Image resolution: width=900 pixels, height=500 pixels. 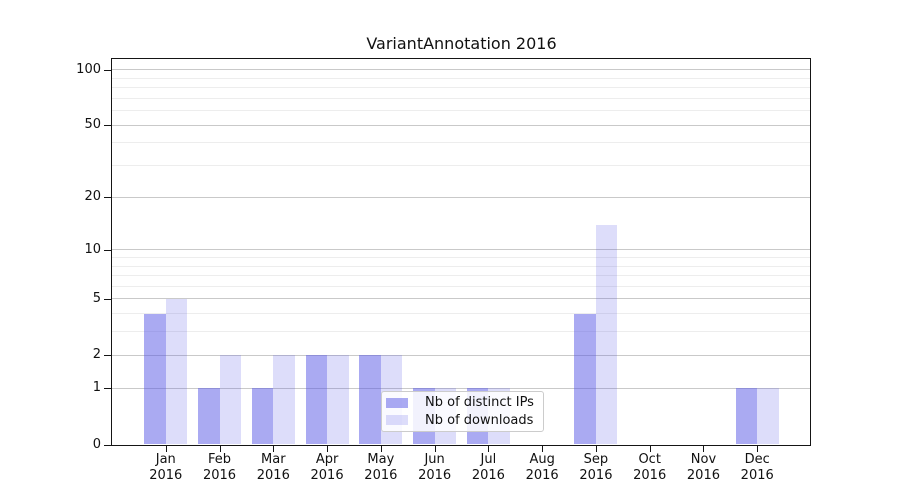 What do you see at coordinates (92, 249) in the screenshot?
I see `y-axis-tick-label: 10` at bounding box center [92, 249].